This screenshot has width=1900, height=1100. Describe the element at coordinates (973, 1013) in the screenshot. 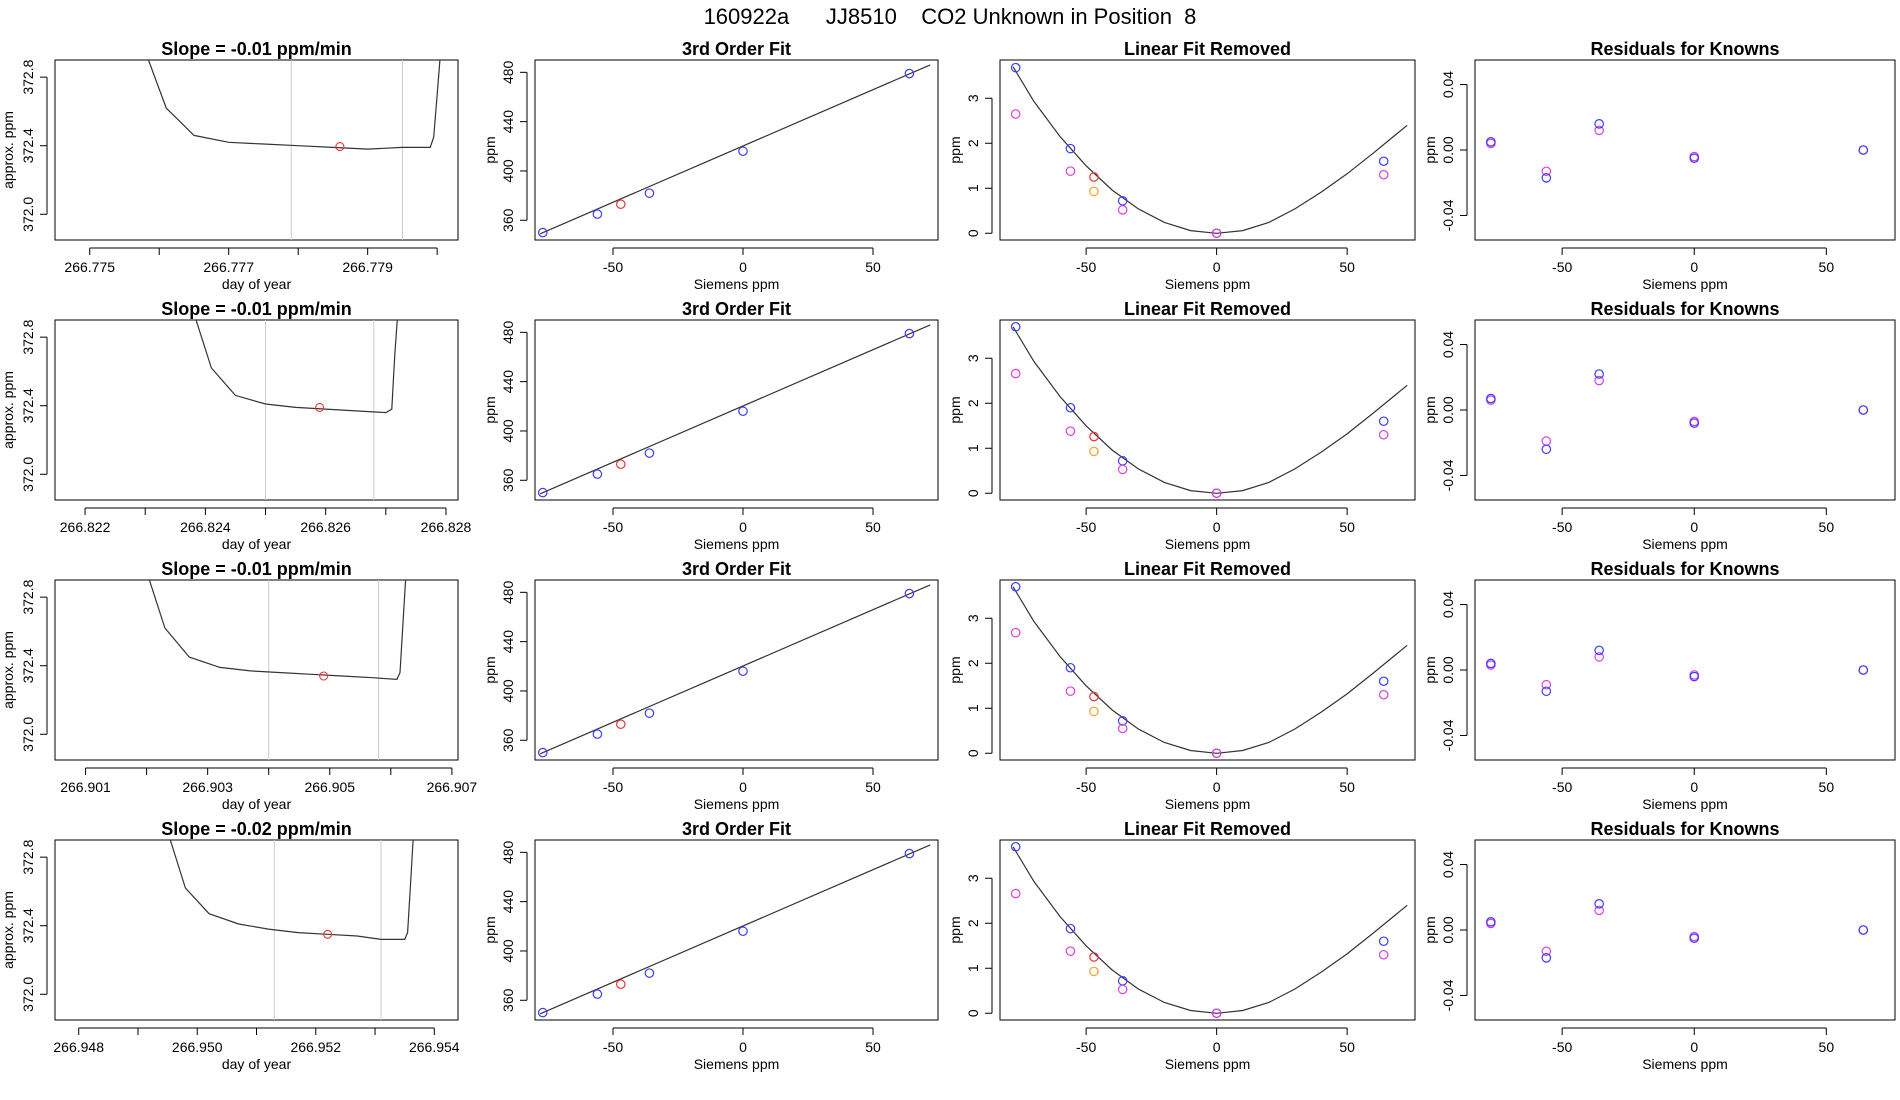

I see `y-tick-label: 0` at that location.